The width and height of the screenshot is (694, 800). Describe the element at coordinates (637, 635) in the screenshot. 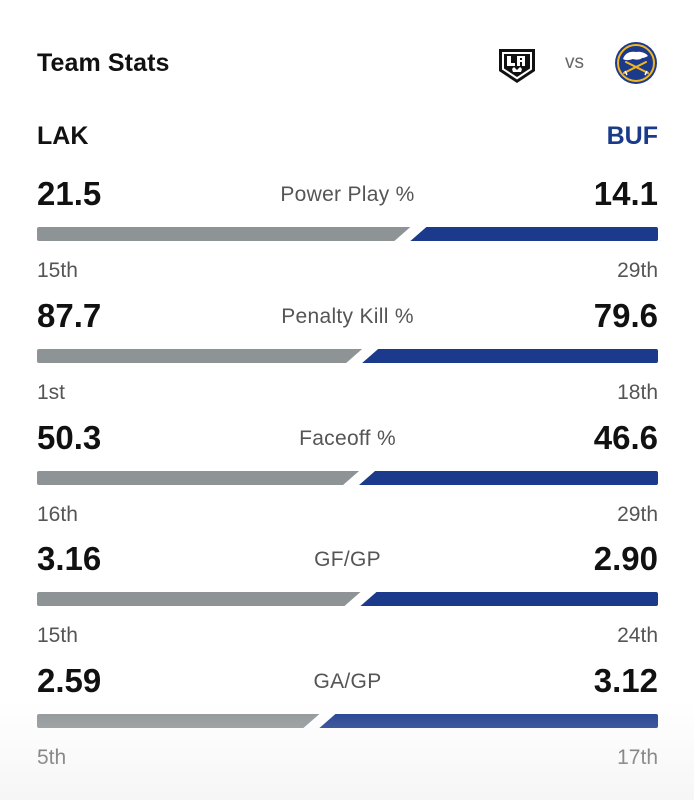

I see `away-league-rank: 24th` at that location.